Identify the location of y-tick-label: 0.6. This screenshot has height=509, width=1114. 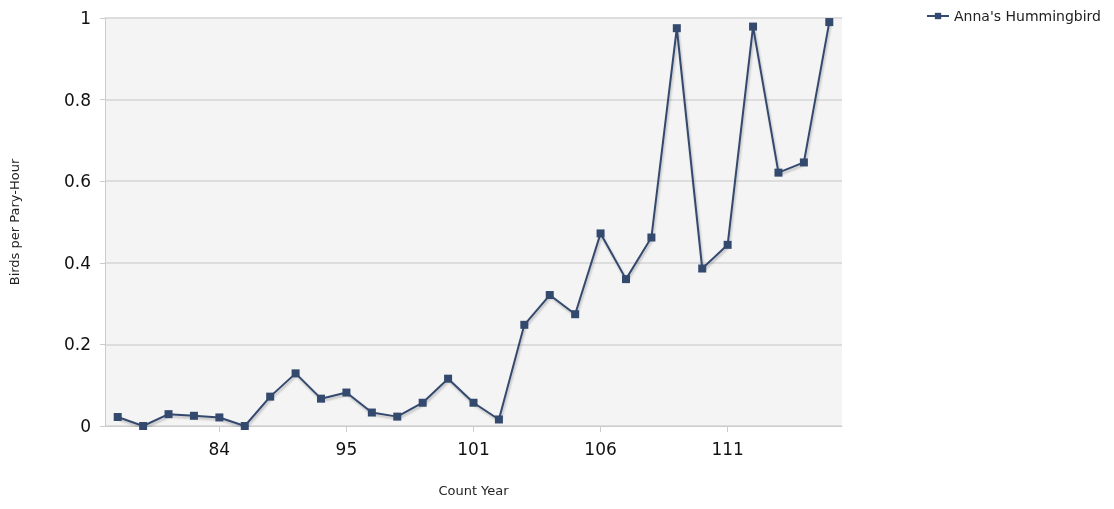
(77, 181).